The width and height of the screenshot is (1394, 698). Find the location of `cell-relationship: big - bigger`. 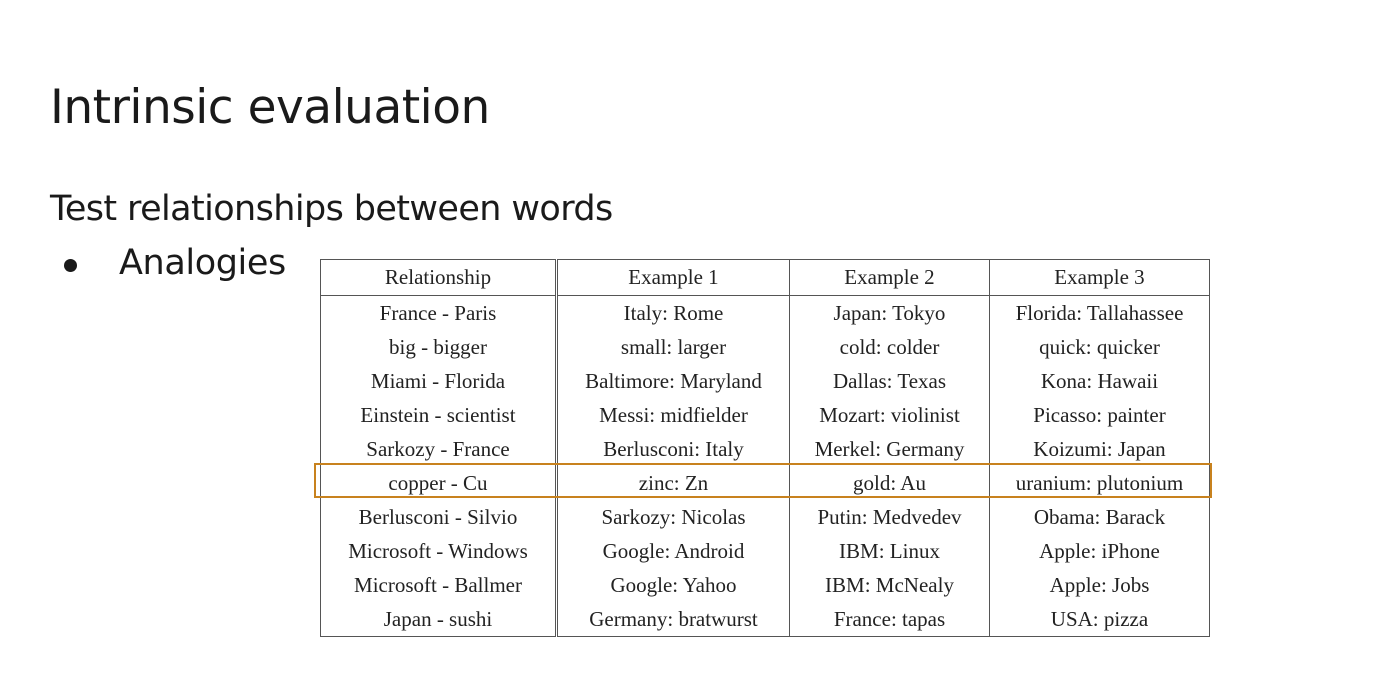

cell-relationship: big - bigger is located at coordinates (439, 347).